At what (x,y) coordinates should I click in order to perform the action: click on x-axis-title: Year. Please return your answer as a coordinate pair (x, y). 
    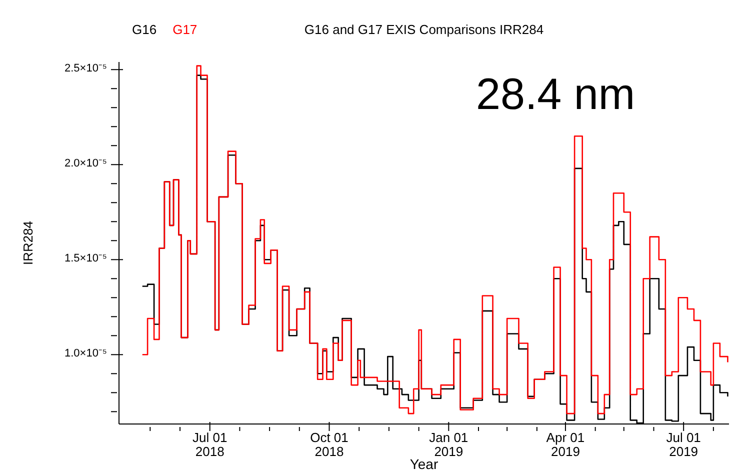
    Looking at the image, I should click on (424, 463).